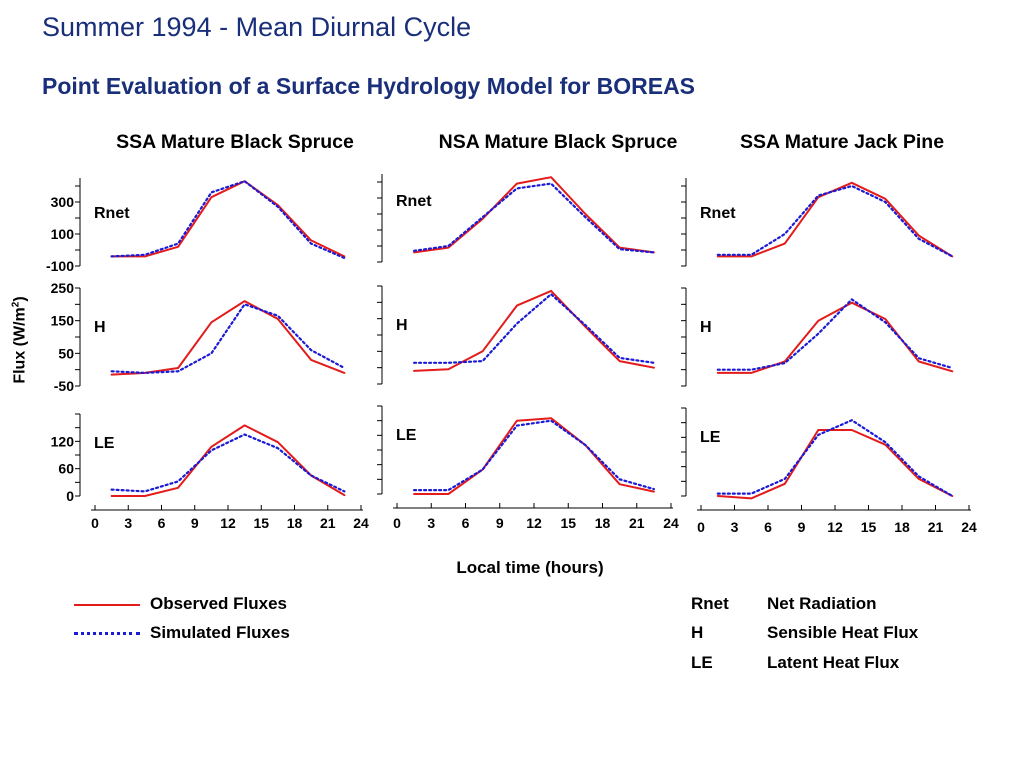  Describe the element at coordinates (414, 201) in the screenshot. I see `nsa-black-spruce-rnet-row-label: Rnet` at that location.